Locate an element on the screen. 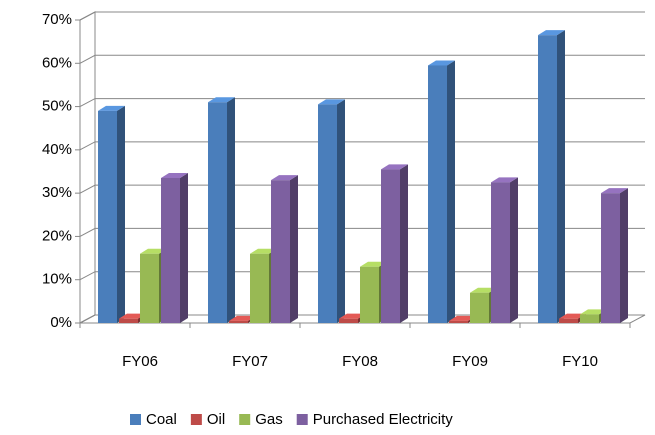  legend-label: Oil is located at coordinates (216, 419).